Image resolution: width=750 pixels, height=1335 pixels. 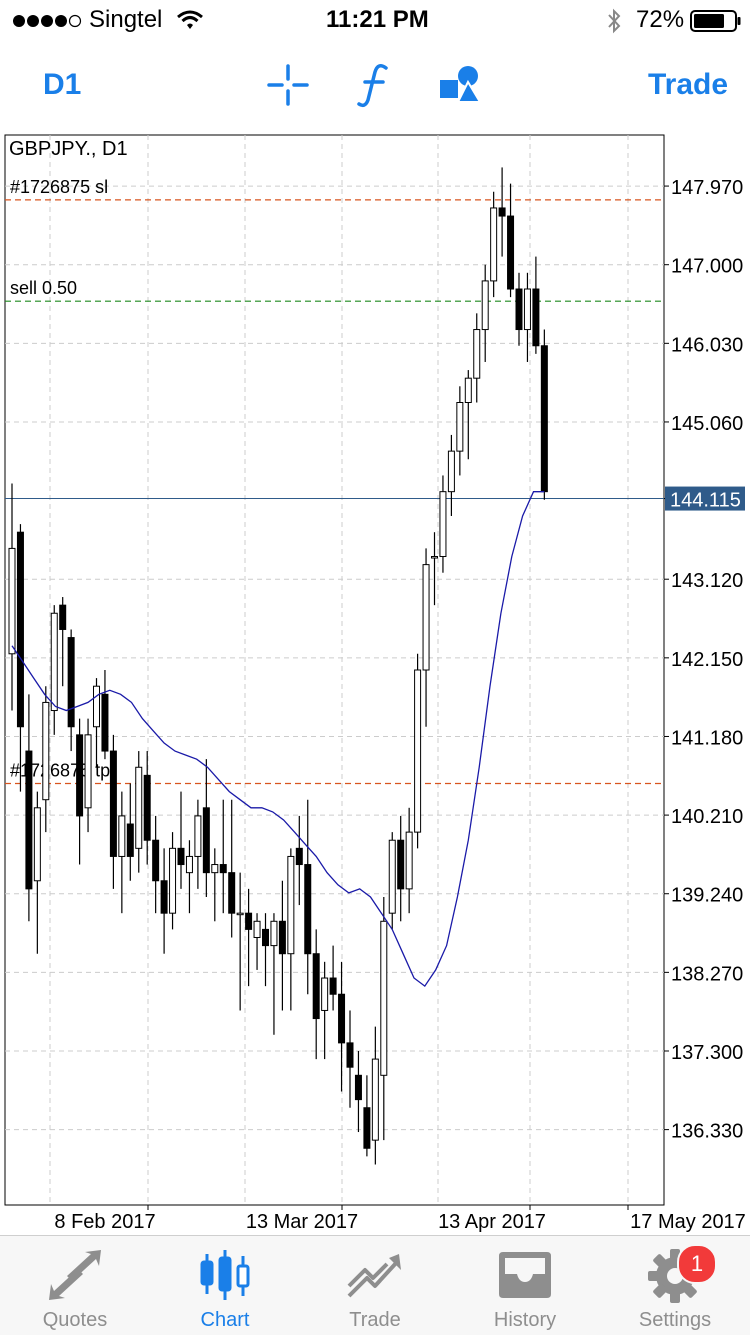 I want to click on tab-quotes-label: Quotes, so click(x=75, y=1320).